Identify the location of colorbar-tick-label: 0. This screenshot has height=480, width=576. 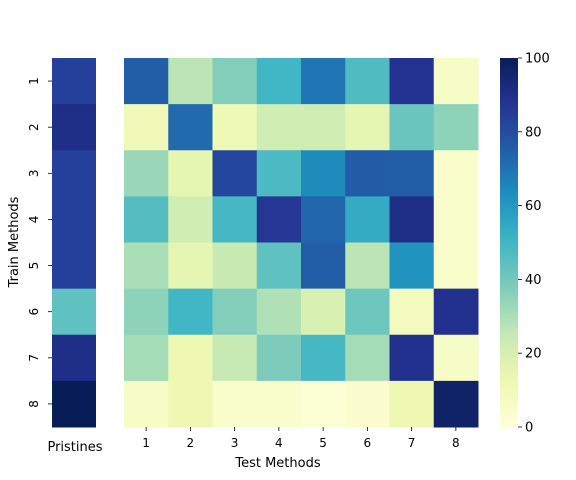
(529, 428).